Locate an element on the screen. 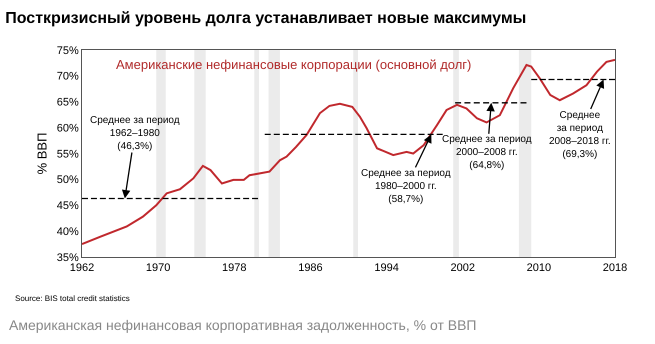 The image size is (655, 344). text: Американская нефинансовая корпоративная задолженность, % от ВВП is located at coordinates (242, 325).